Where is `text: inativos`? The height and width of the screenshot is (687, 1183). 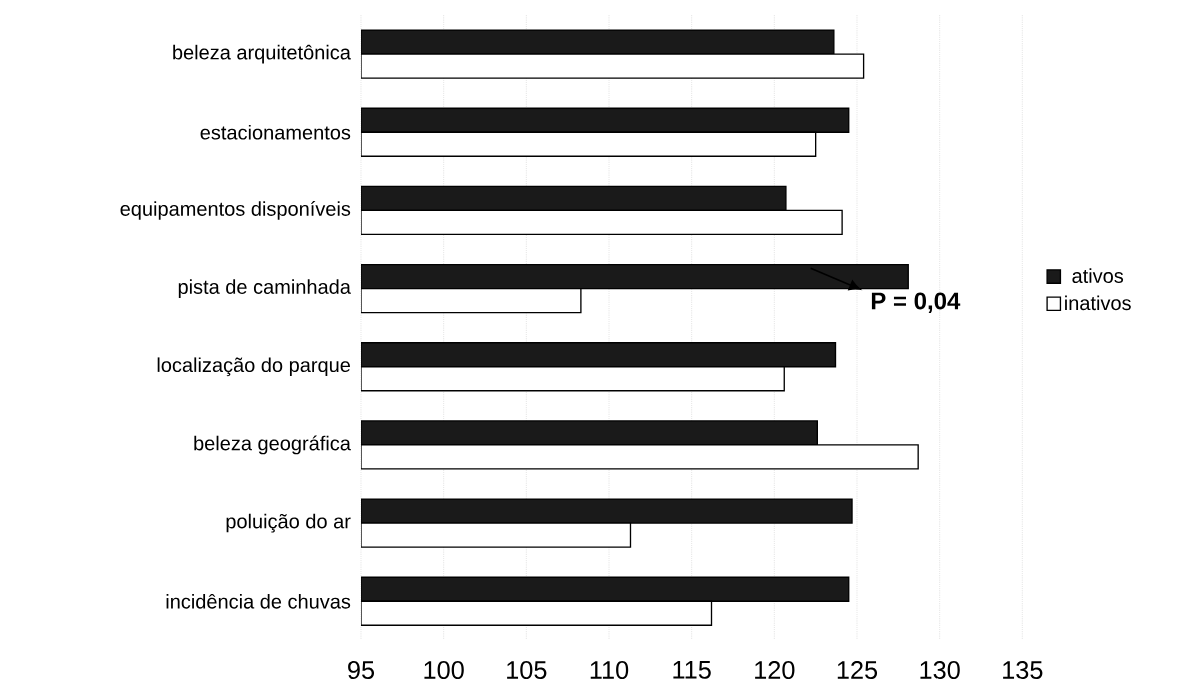 text: inativos is located at coordinates (1098, 303).